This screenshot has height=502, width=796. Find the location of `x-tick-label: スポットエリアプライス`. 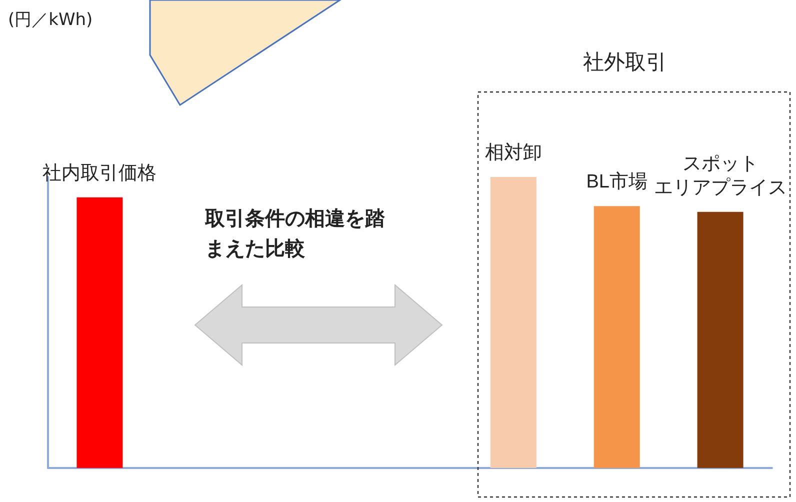

x-tick-label: スポットエリアプライス is located at coordinates (720, 175).